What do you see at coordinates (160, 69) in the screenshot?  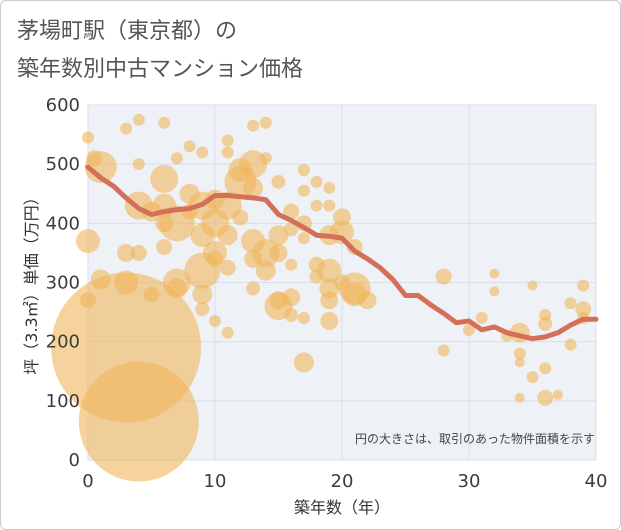 I see `chart-title-line2: 築年数別中古マンション価格` at bounding box center [160, 69].